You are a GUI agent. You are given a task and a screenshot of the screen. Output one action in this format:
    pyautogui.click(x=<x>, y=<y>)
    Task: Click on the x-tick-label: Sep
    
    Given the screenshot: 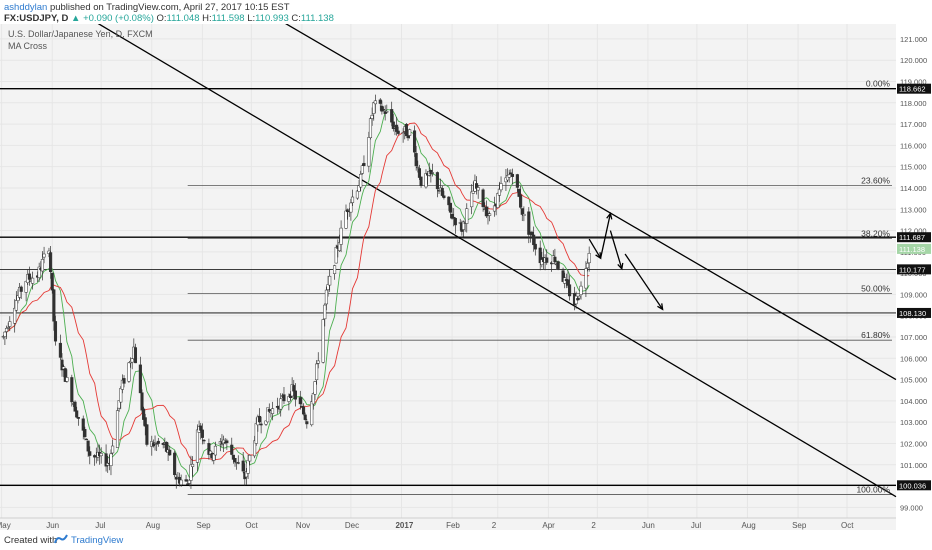 What is the action you would take?
    pyautogui.click(x=799, y=525)
    